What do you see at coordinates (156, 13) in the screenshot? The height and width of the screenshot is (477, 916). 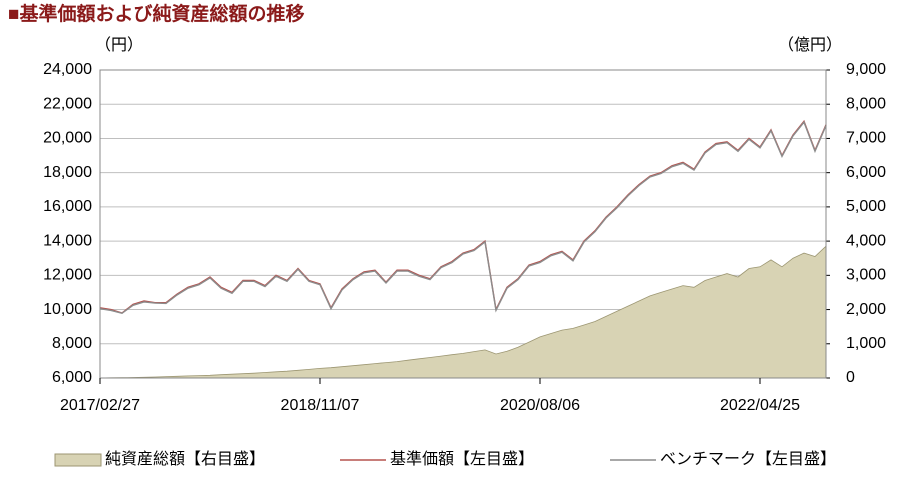 I see `chart-title: ■基準価額および純資産総額の推移` at bounding box center [156, 13].